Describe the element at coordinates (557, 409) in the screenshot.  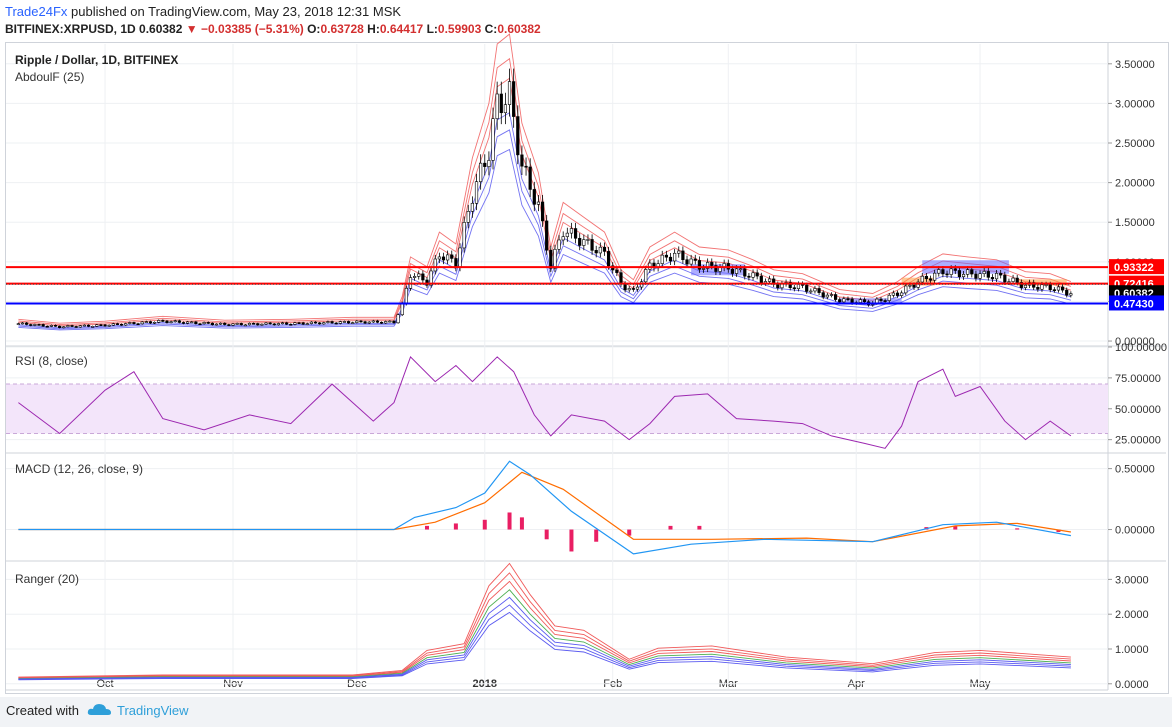
I see `rsi-band` at that location.